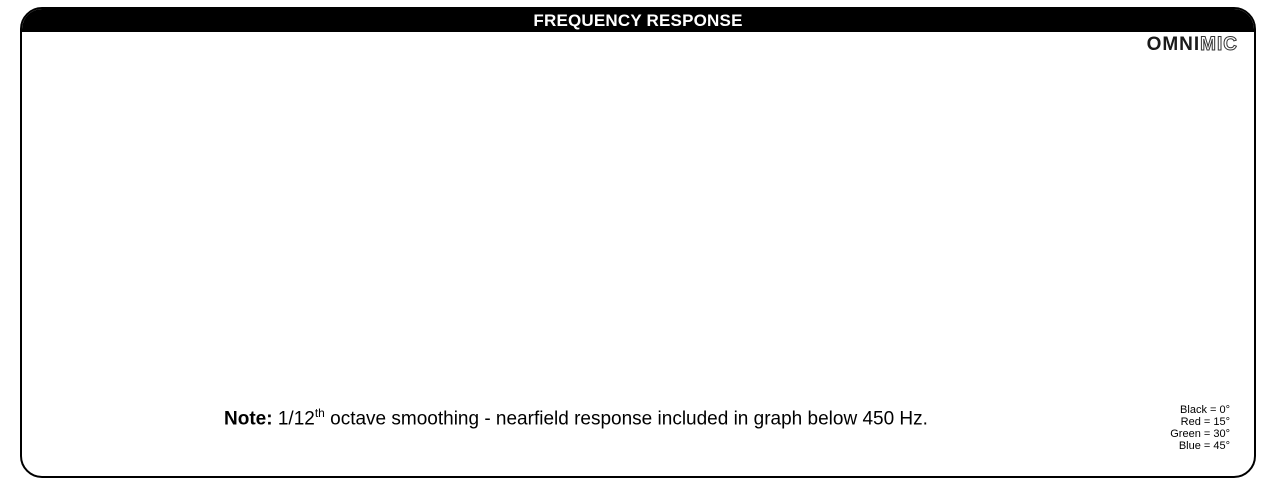 The height and width of the screenshot is (492, 1268). What do you see at coordinates (296, 419) in the screenshot?
I see `note-pre: 1/12` at bounding box center [296, 419].